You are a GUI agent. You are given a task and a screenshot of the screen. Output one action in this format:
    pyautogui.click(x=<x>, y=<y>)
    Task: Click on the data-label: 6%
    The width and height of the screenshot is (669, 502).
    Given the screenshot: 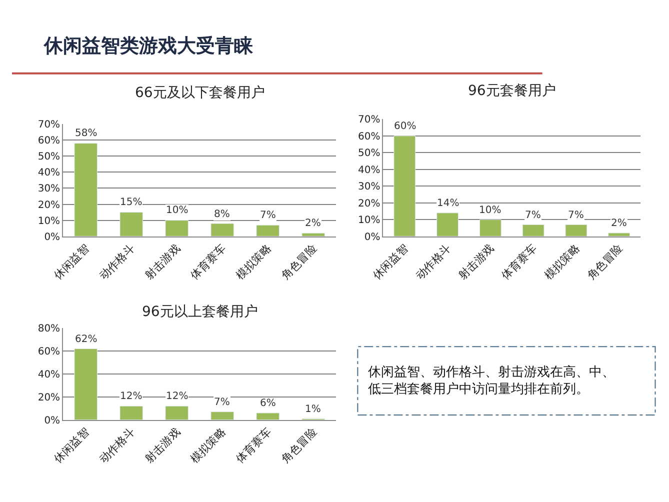 What is the action you would take?
    pyautogui.click(x=268, y=403)
    